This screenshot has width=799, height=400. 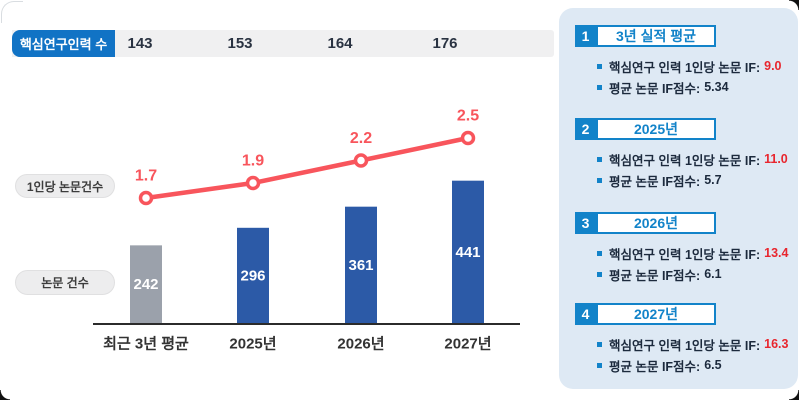 I want to click on section-header: 4 2027년, so click(x=686, y=314).